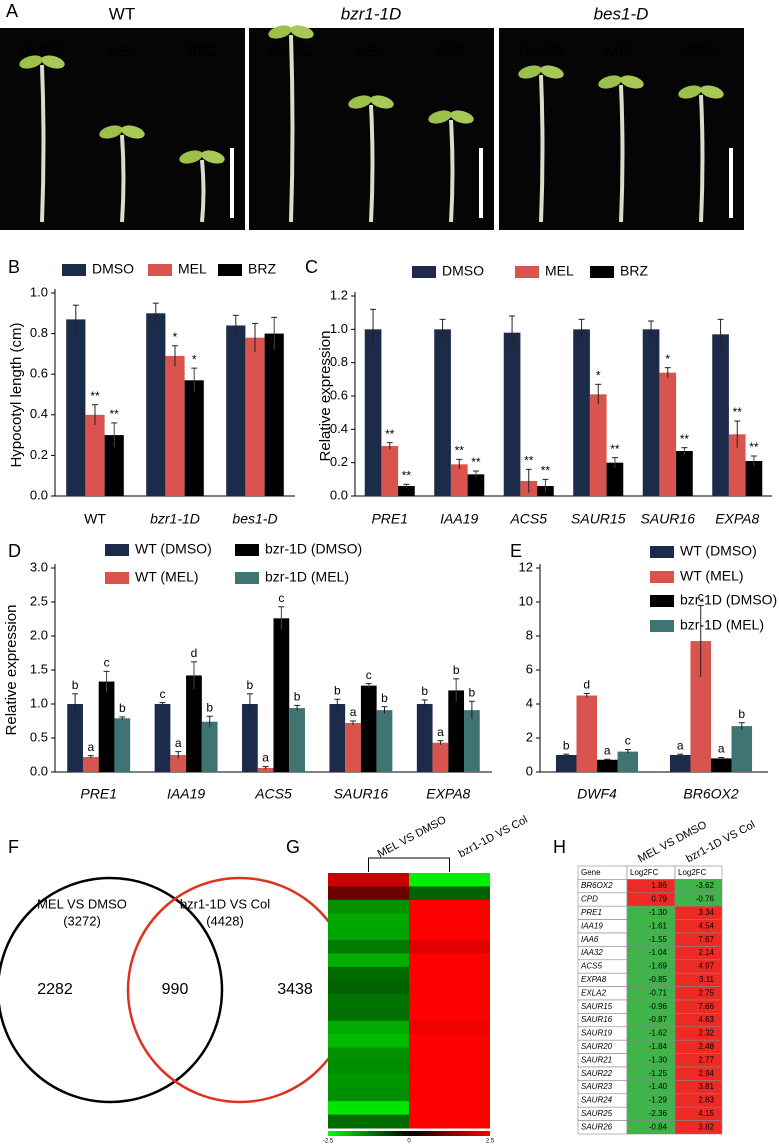 This screenshot has width=779, height=1147. I want to click on table-cell-text: SAUR15, so click(597, 1006).